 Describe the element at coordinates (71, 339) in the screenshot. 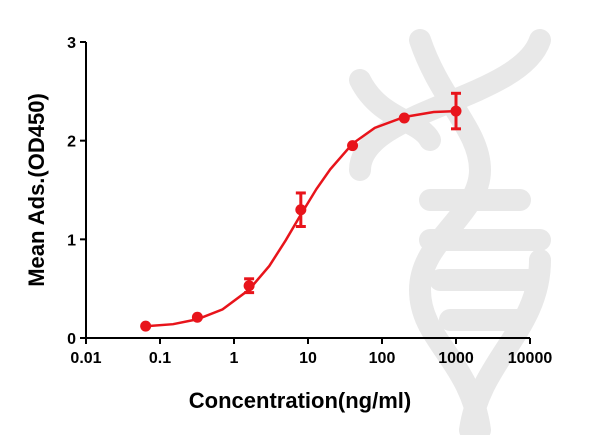

I see `y-tick-label: 0` at that location.